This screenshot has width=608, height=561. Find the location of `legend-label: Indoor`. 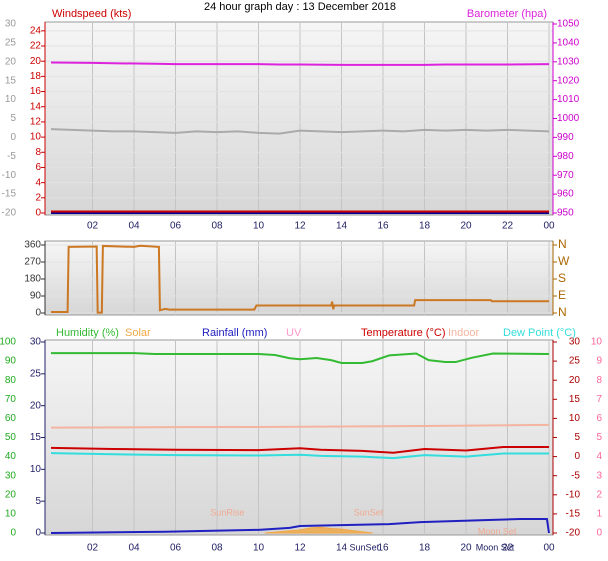

legend-label: Indoor is located at coordinates (464, 333).